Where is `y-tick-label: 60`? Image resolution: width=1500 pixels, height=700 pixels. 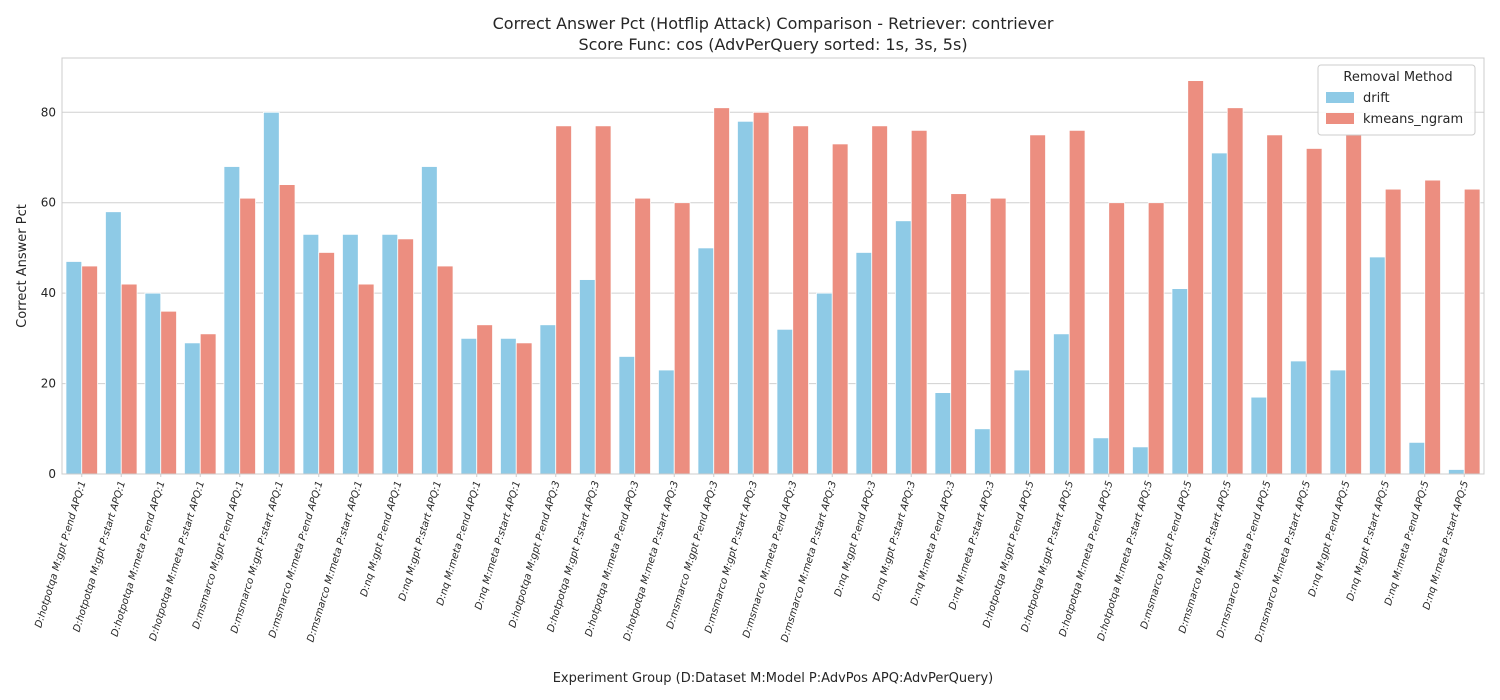
y-tick-label: 60 is located at coordinates (48, 203).